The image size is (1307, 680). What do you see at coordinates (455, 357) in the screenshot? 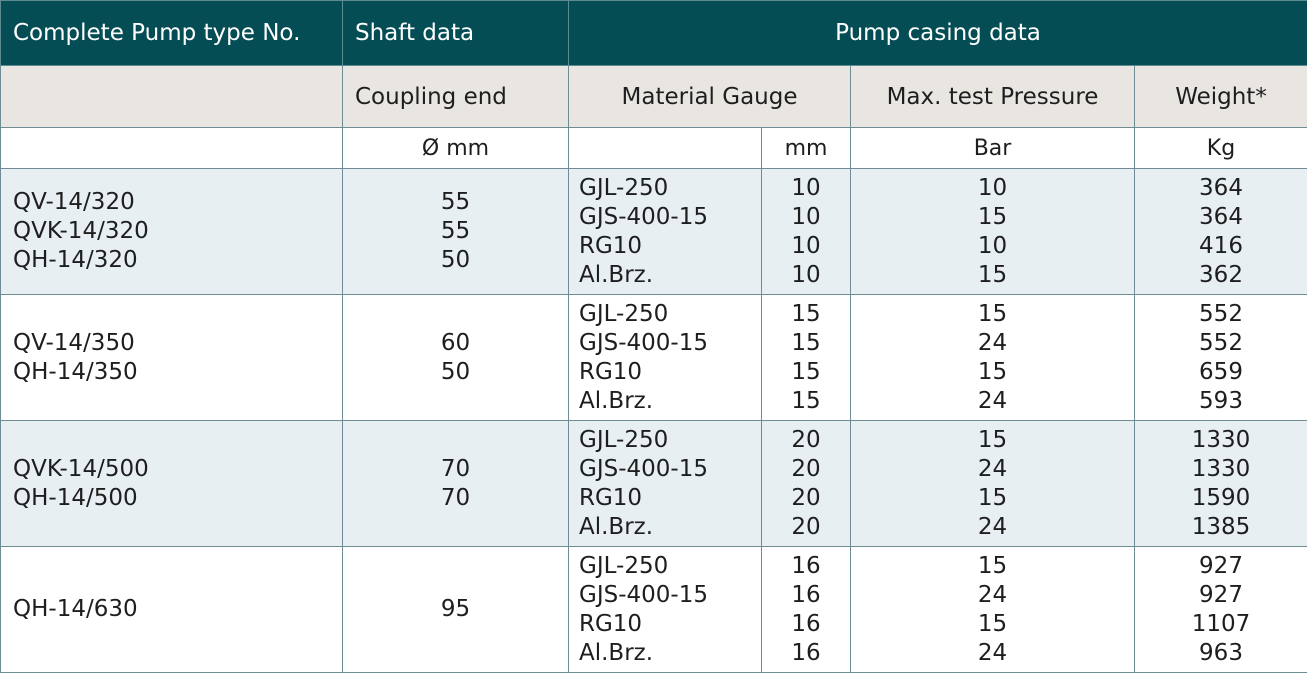
I see `shaft-diameter-cell: 60 50` at bounding box center [455, 357].